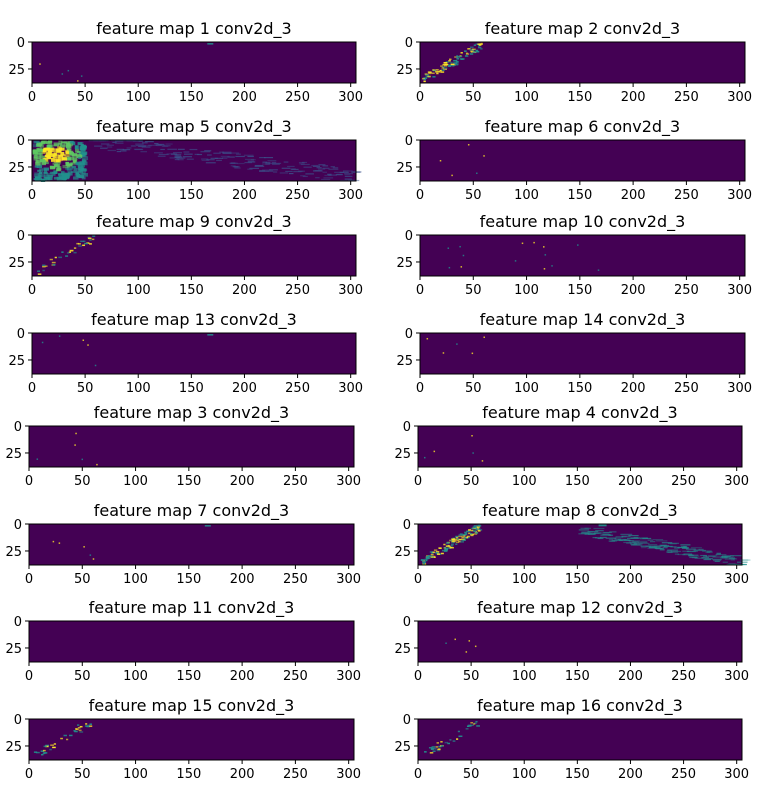 Image resolution: width=774 pixels, height=799 pixels. I want to click on heatmap-image, so click(194, 353).